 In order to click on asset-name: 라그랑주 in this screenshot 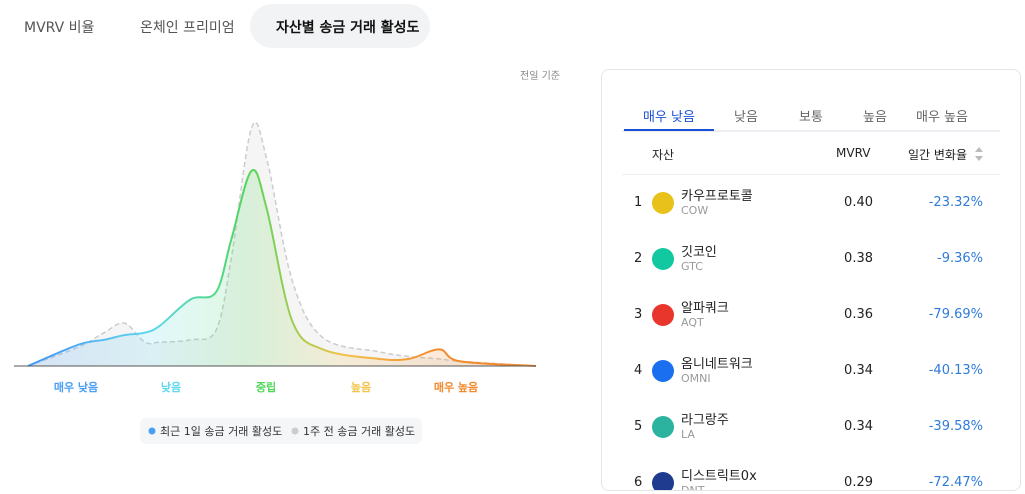, I will do `click(705, 420)`.